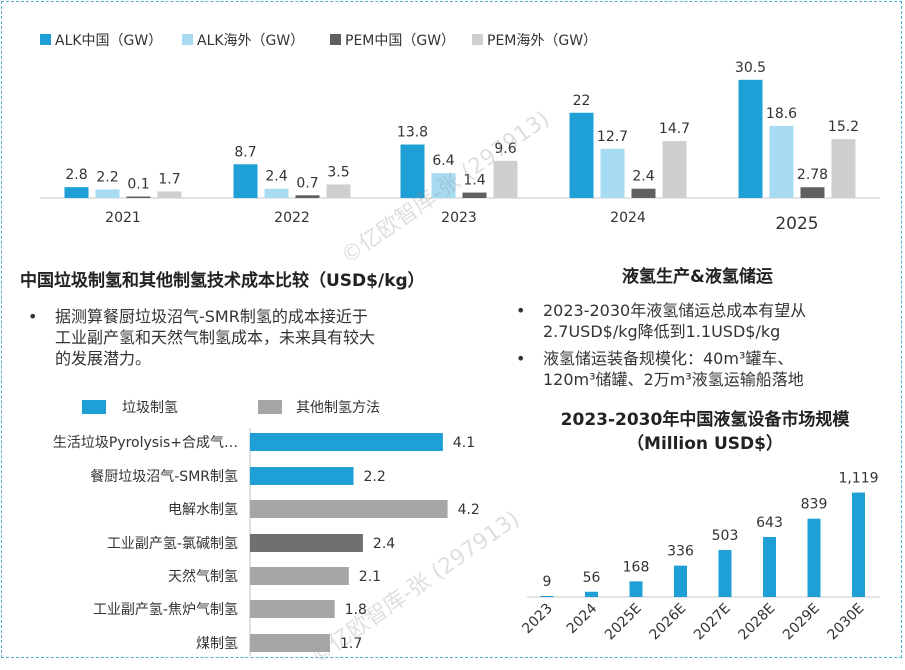 Image resolution: width=905 pixels, height=670 pixels. I want to click on data-label: 14.7, so click(674, 129).